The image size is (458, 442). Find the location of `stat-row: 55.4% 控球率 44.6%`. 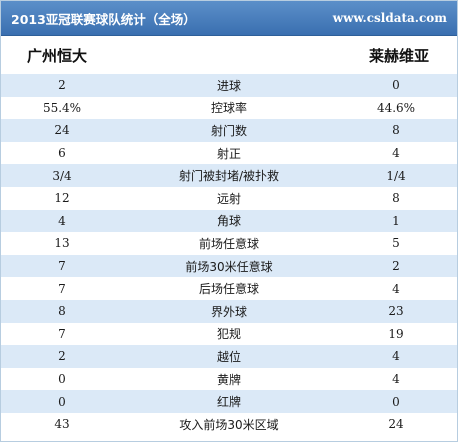

stat-row: 55.4% 控球率 44.6% is located at coordinates (229, 108).